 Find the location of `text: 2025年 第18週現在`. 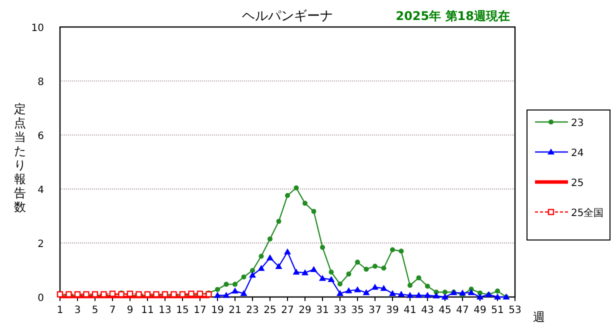

text: 2025年 第18週現在 is located at coordinates (453, 16).